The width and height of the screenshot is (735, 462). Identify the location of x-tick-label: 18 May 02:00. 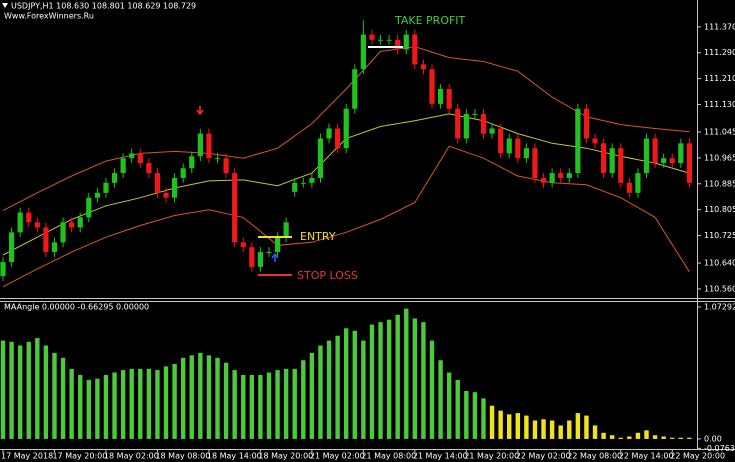
(131, 456).